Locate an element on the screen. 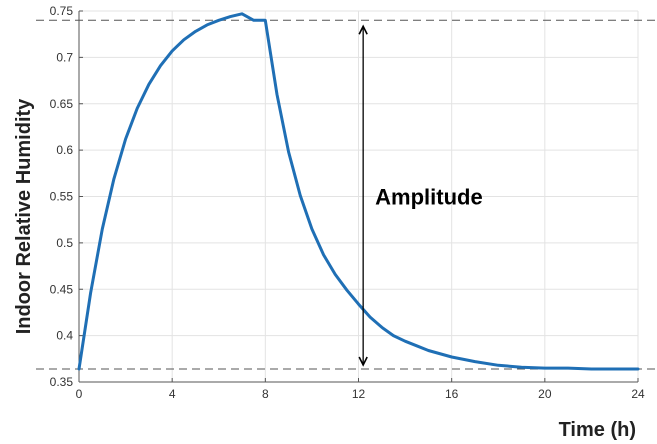  x-tick-label: 8 is located at coordinates (265, 394).